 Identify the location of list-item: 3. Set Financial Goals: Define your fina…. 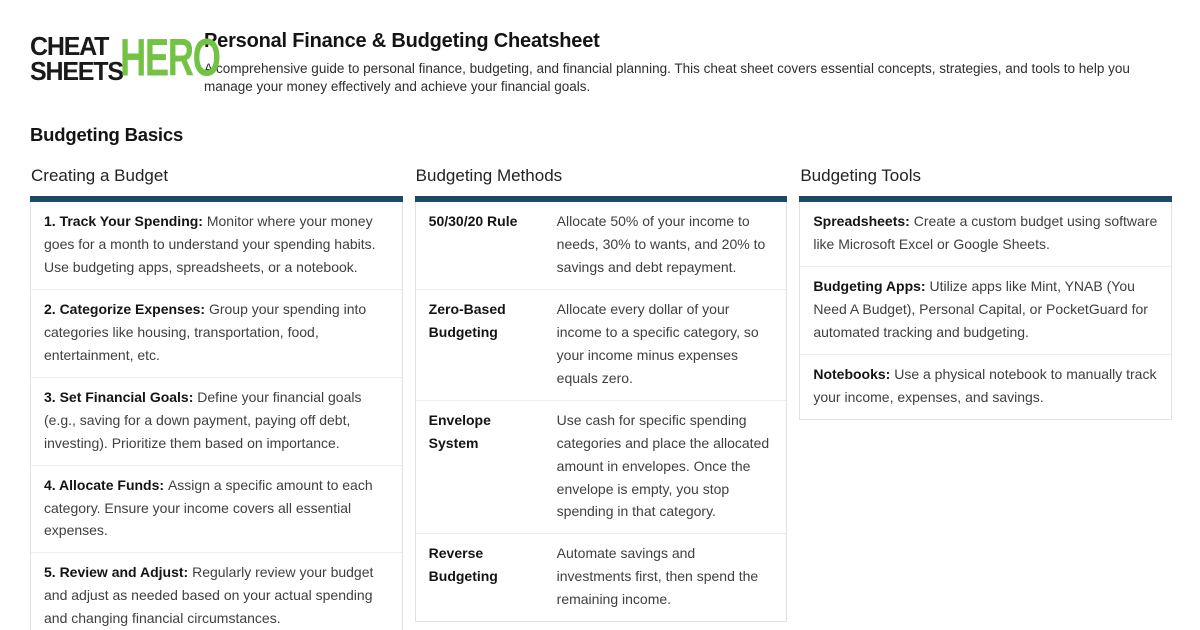
(216, 422).